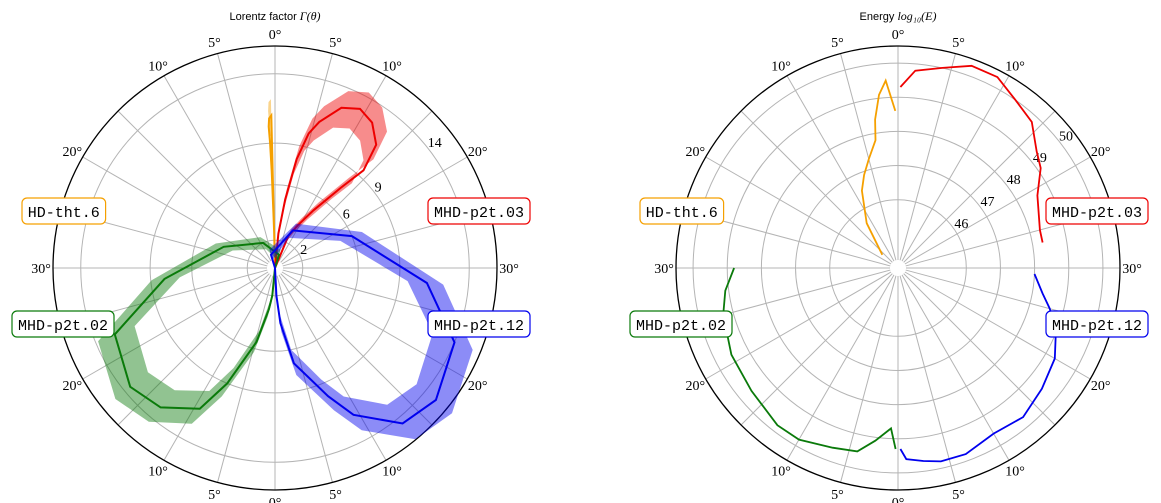 The image size is (1161, 503). What do you see at coordinates (987, 202) in the screenshot?
I see `radial-tick-label: 47` at bounding box center [987, 202].